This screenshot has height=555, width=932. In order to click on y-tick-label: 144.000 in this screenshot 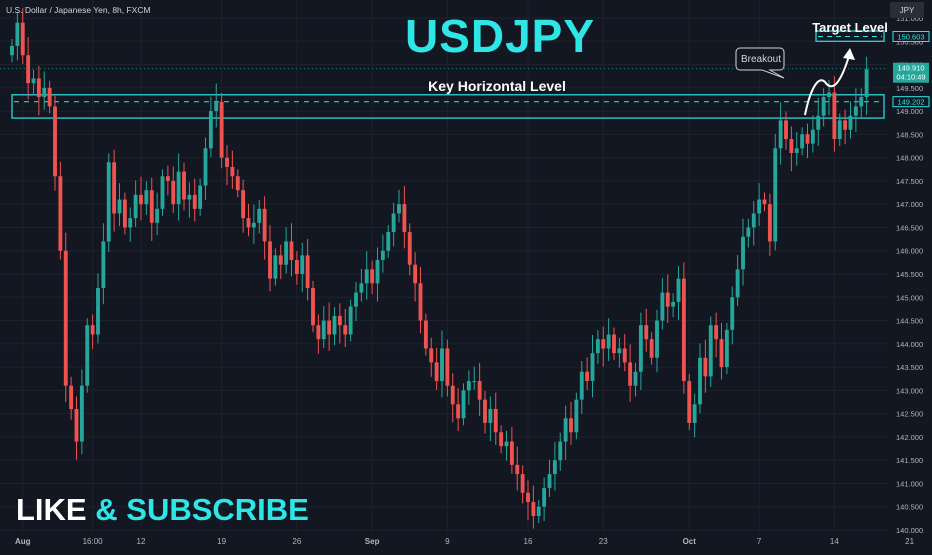, I will do `click(909, 344)`.